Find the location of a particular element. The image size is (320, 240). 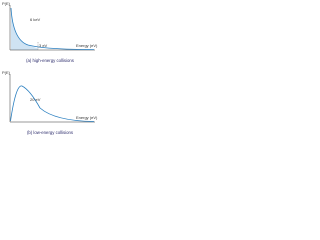

marker-label: 3 eV is located at coordinates (43, 45).